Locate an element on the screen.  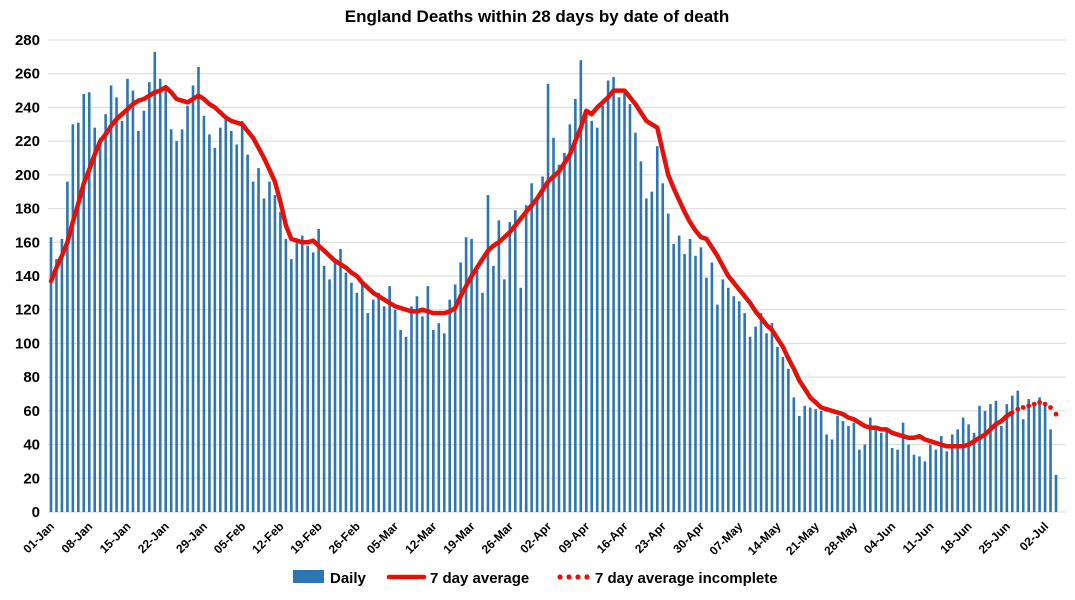
x-axis-tick-label: 23-Apr is located at coordinates (650, 537).